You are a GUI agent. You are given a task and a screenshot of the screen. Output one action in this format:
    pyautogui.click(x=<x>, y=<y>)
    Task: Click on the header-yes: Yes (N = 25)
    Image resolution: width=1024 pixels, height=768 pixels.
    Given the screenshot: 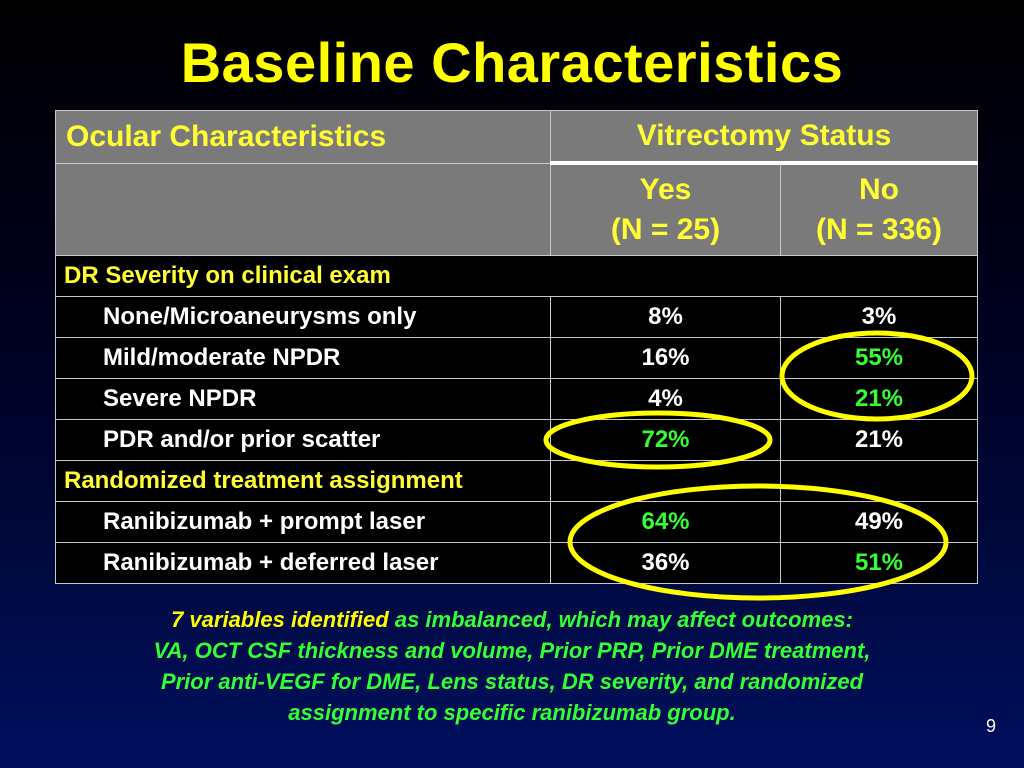 What is the action you would take?
    pyautogui.click(x=665, y=209)
    